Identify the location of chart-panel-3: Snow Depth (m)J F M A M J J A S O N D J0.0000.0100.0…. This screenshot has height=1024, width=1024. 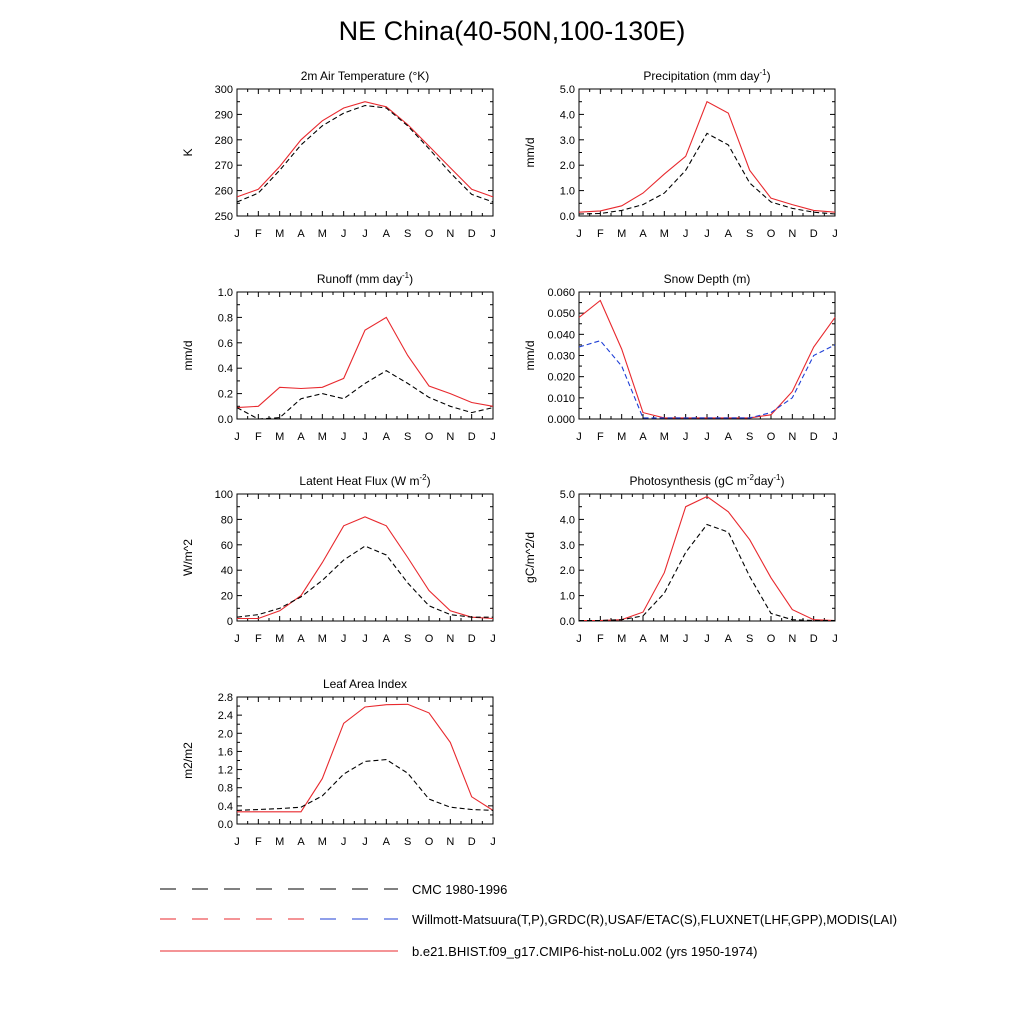
(680, 357).